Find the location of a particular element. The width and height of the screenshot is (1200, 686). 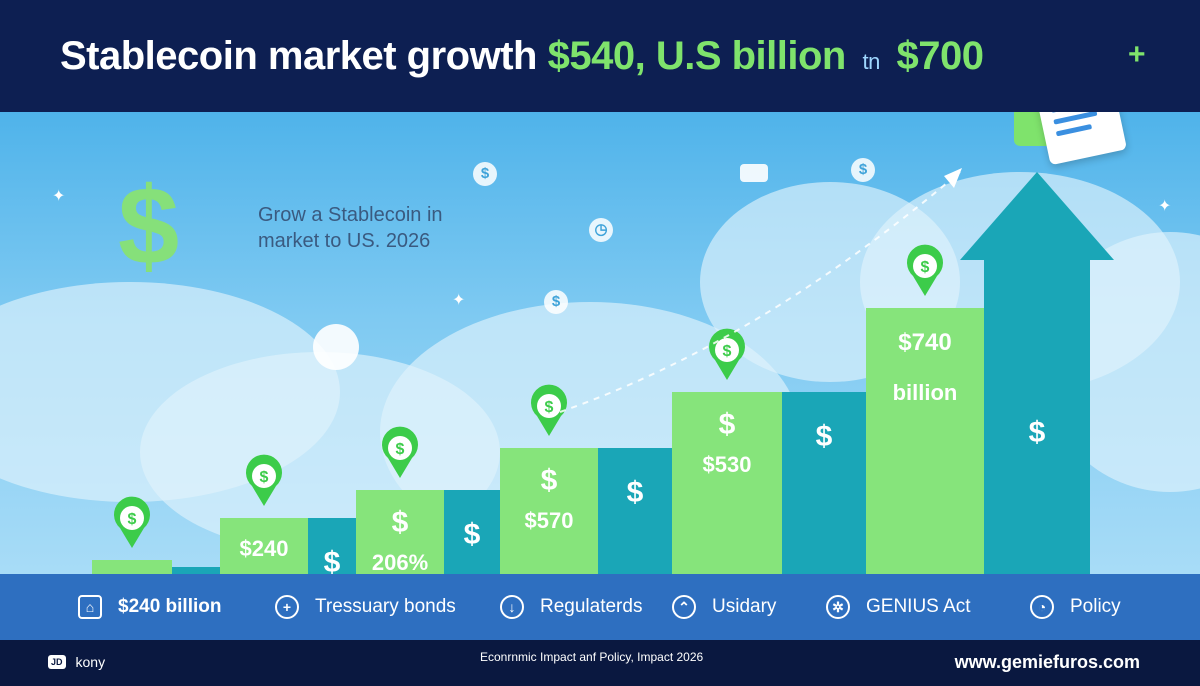

brand-badge: JD is located at coordinates (57, 662).